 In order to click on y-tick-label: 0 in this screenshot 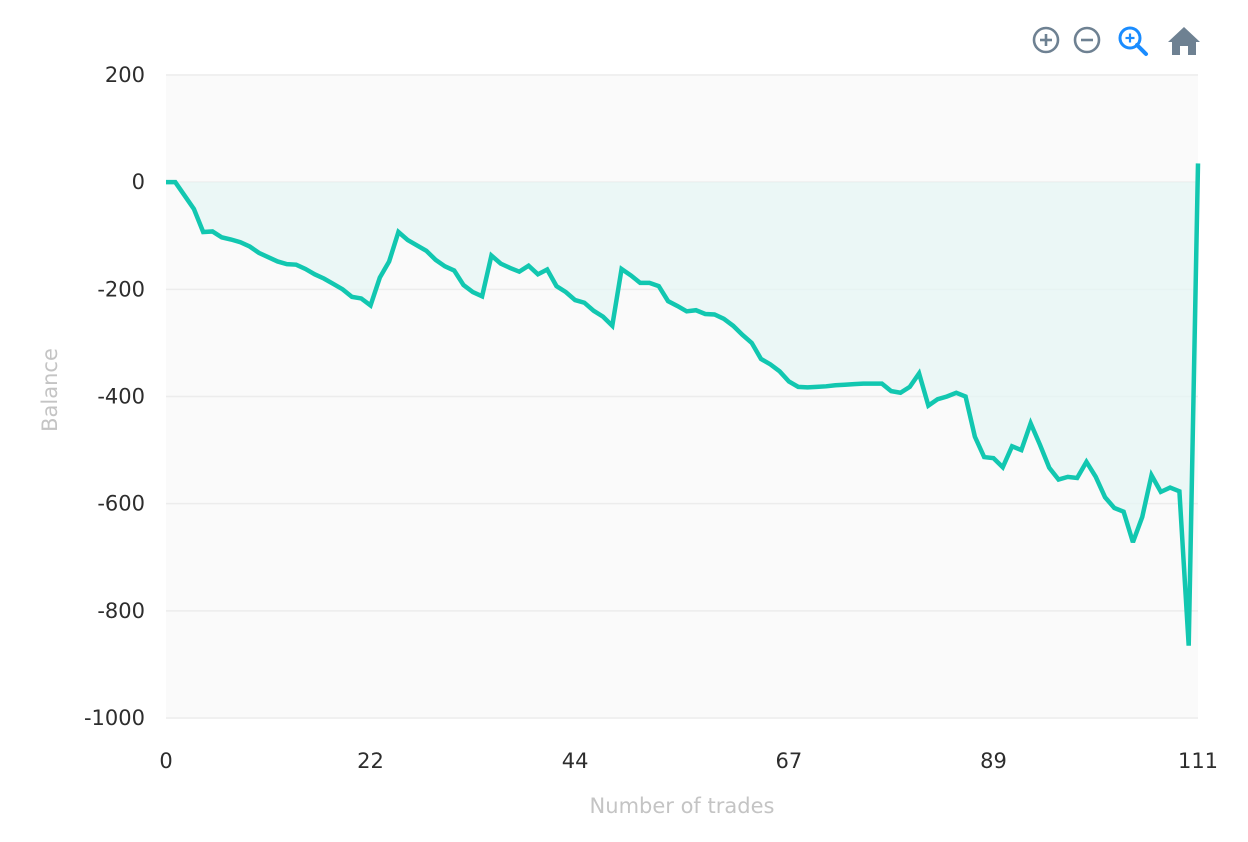, I will do `click(138, 182)`.